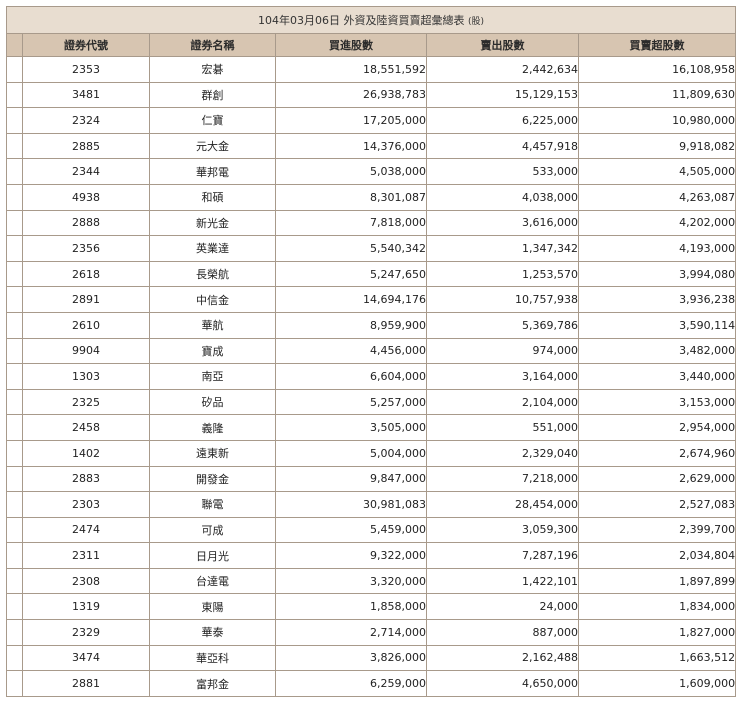 This screenshot has height=701, width=739. I want to click on cell-buy-shares: 17,205,000, so click(351, 120).